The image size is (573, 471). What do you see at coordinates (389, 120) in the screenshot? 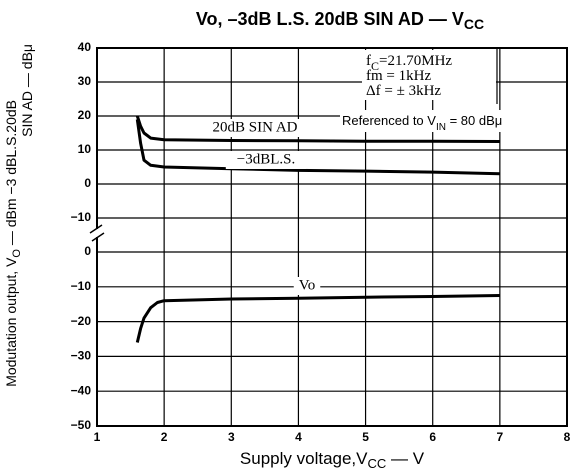
I see `text-part: Referenced to V` at bounding box center [389, 120].